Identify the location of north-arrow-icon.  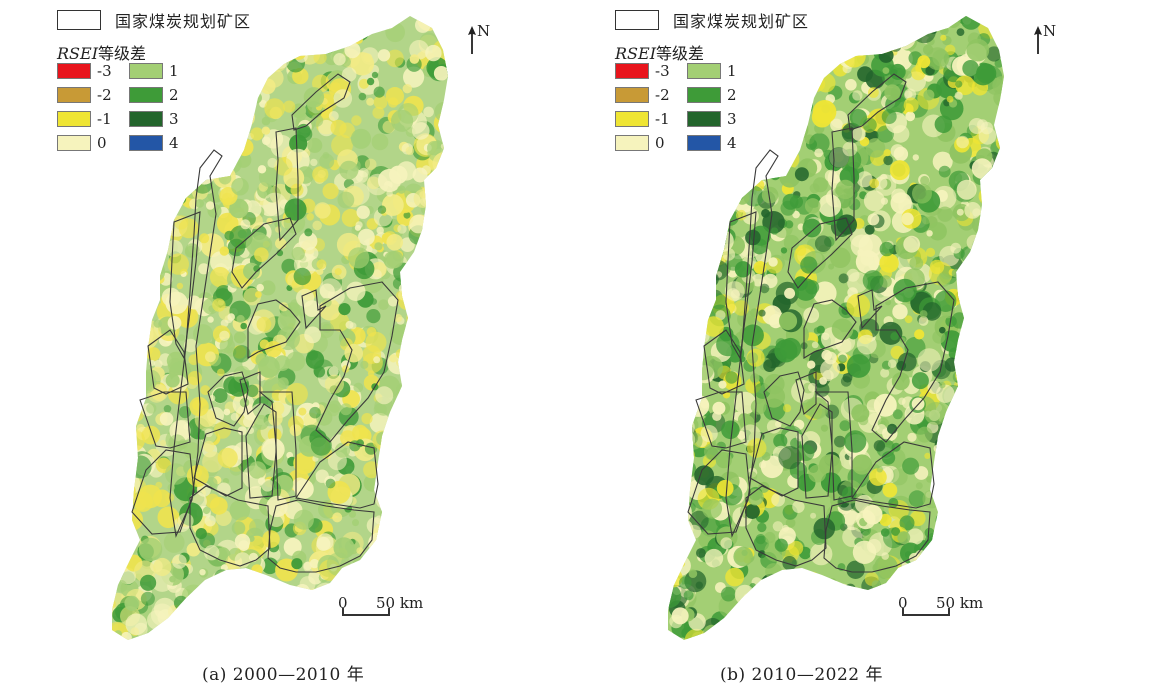
(472, 40).